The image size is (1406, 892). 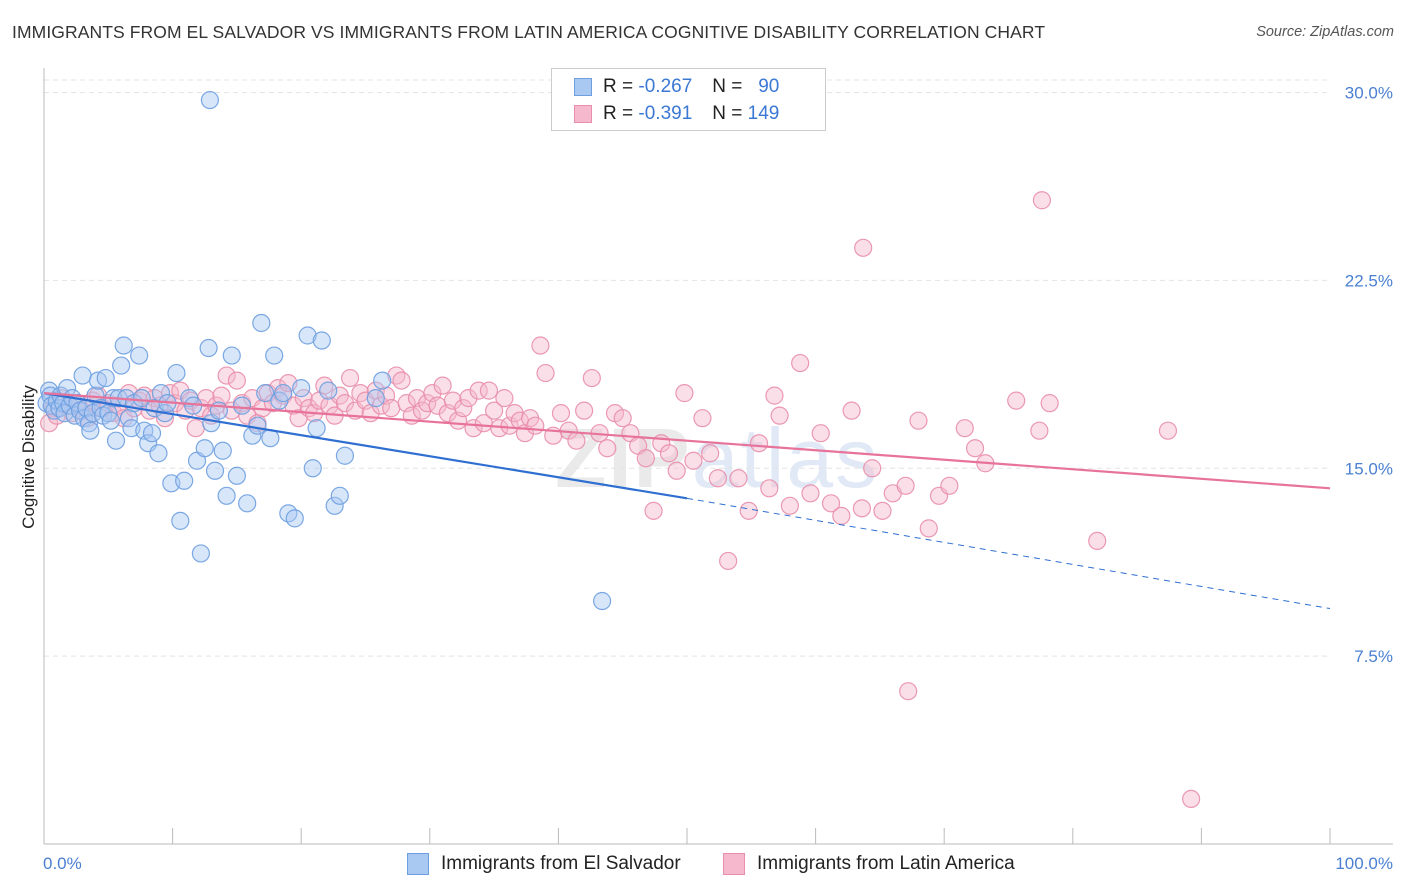 I want to click on bottom-legend-el-salvador: Immigrants from El Salvador, so click(x=544, y=864).